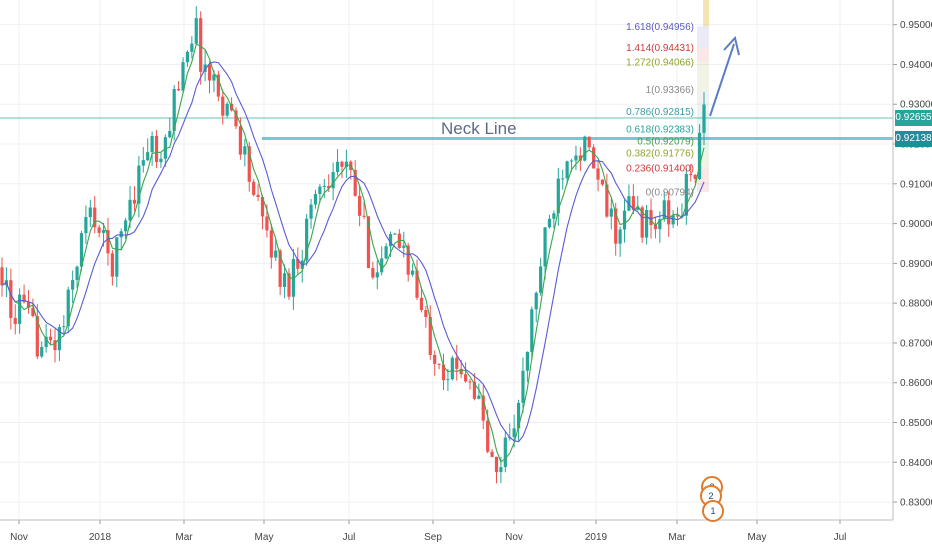 The width and height of the screenshot is (932, 555). What do you see at coordinates (731, 45) in the screenshot?
I see `projection-arrow-head` at bounding box center [731, 45].